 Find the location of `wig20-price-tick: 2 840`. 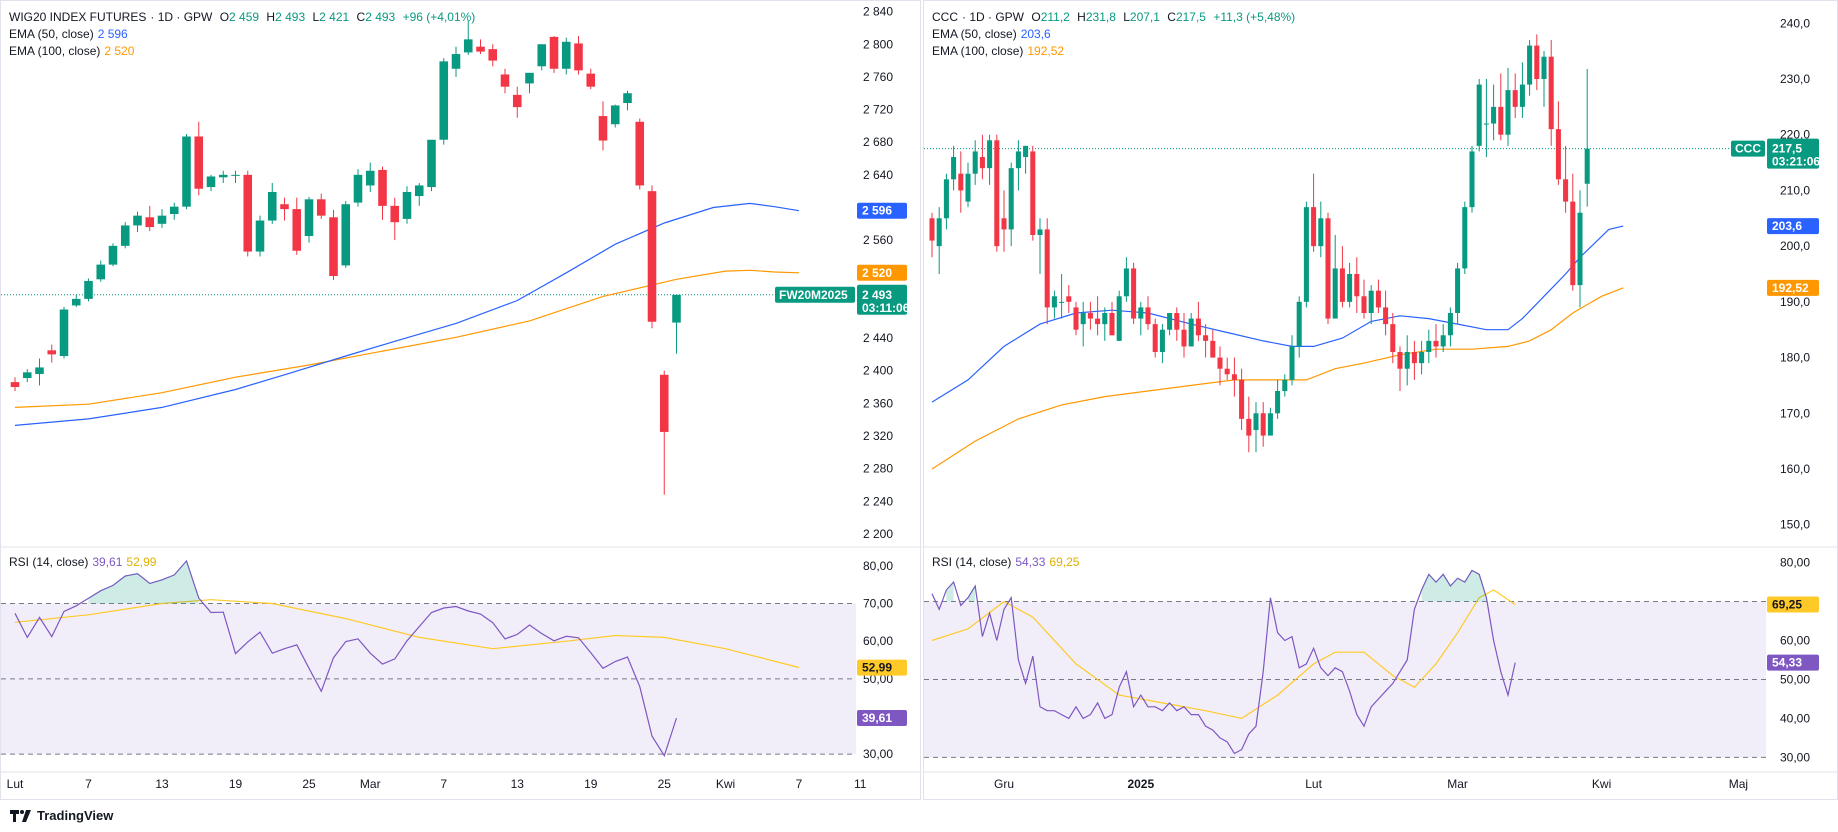

wig20-price-tick: 2 840 is located at coordinates (878, 12).